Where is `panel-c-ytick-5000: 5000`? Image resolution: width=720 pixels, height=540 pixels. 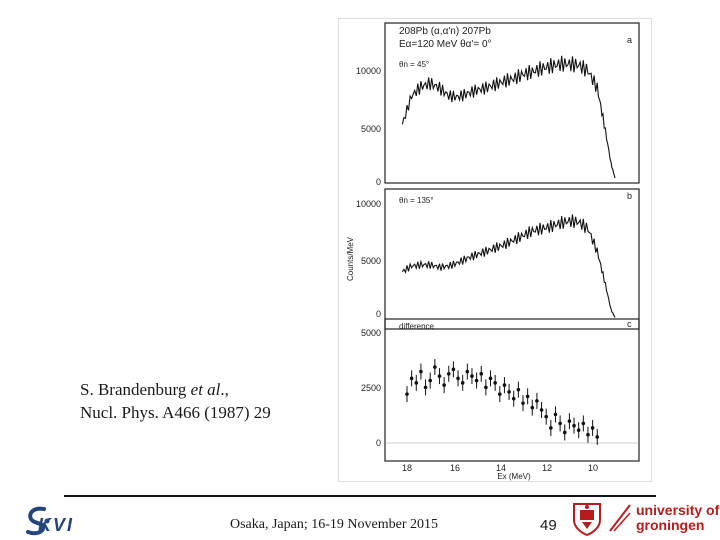 panel-c-ytick-5000: 5000 is located at coordinates (371, 333).